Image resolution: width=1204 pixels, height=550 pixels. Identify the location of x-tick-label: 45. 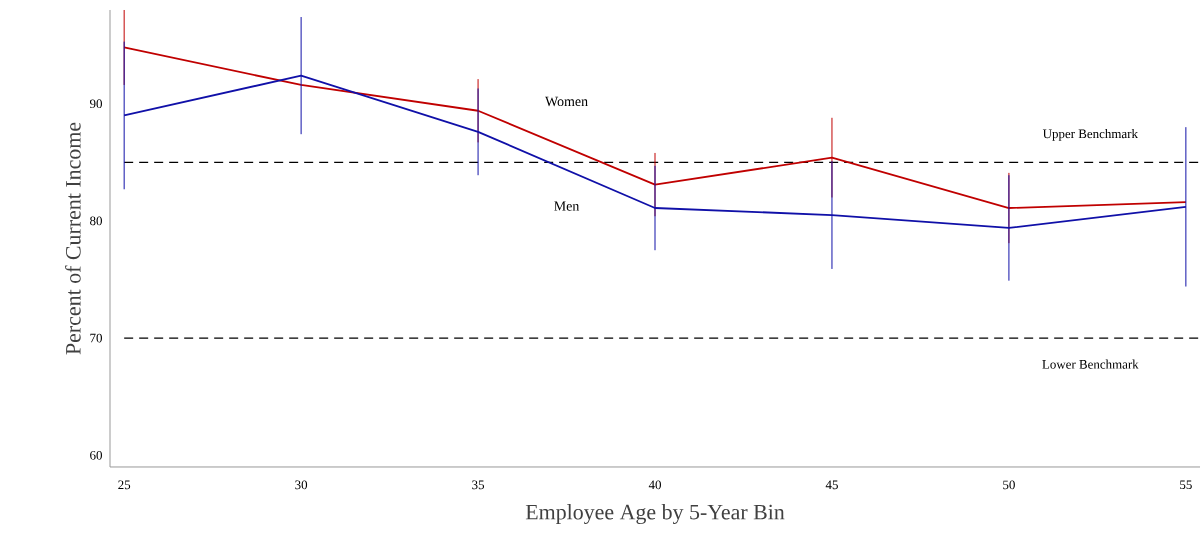
(831, 485).